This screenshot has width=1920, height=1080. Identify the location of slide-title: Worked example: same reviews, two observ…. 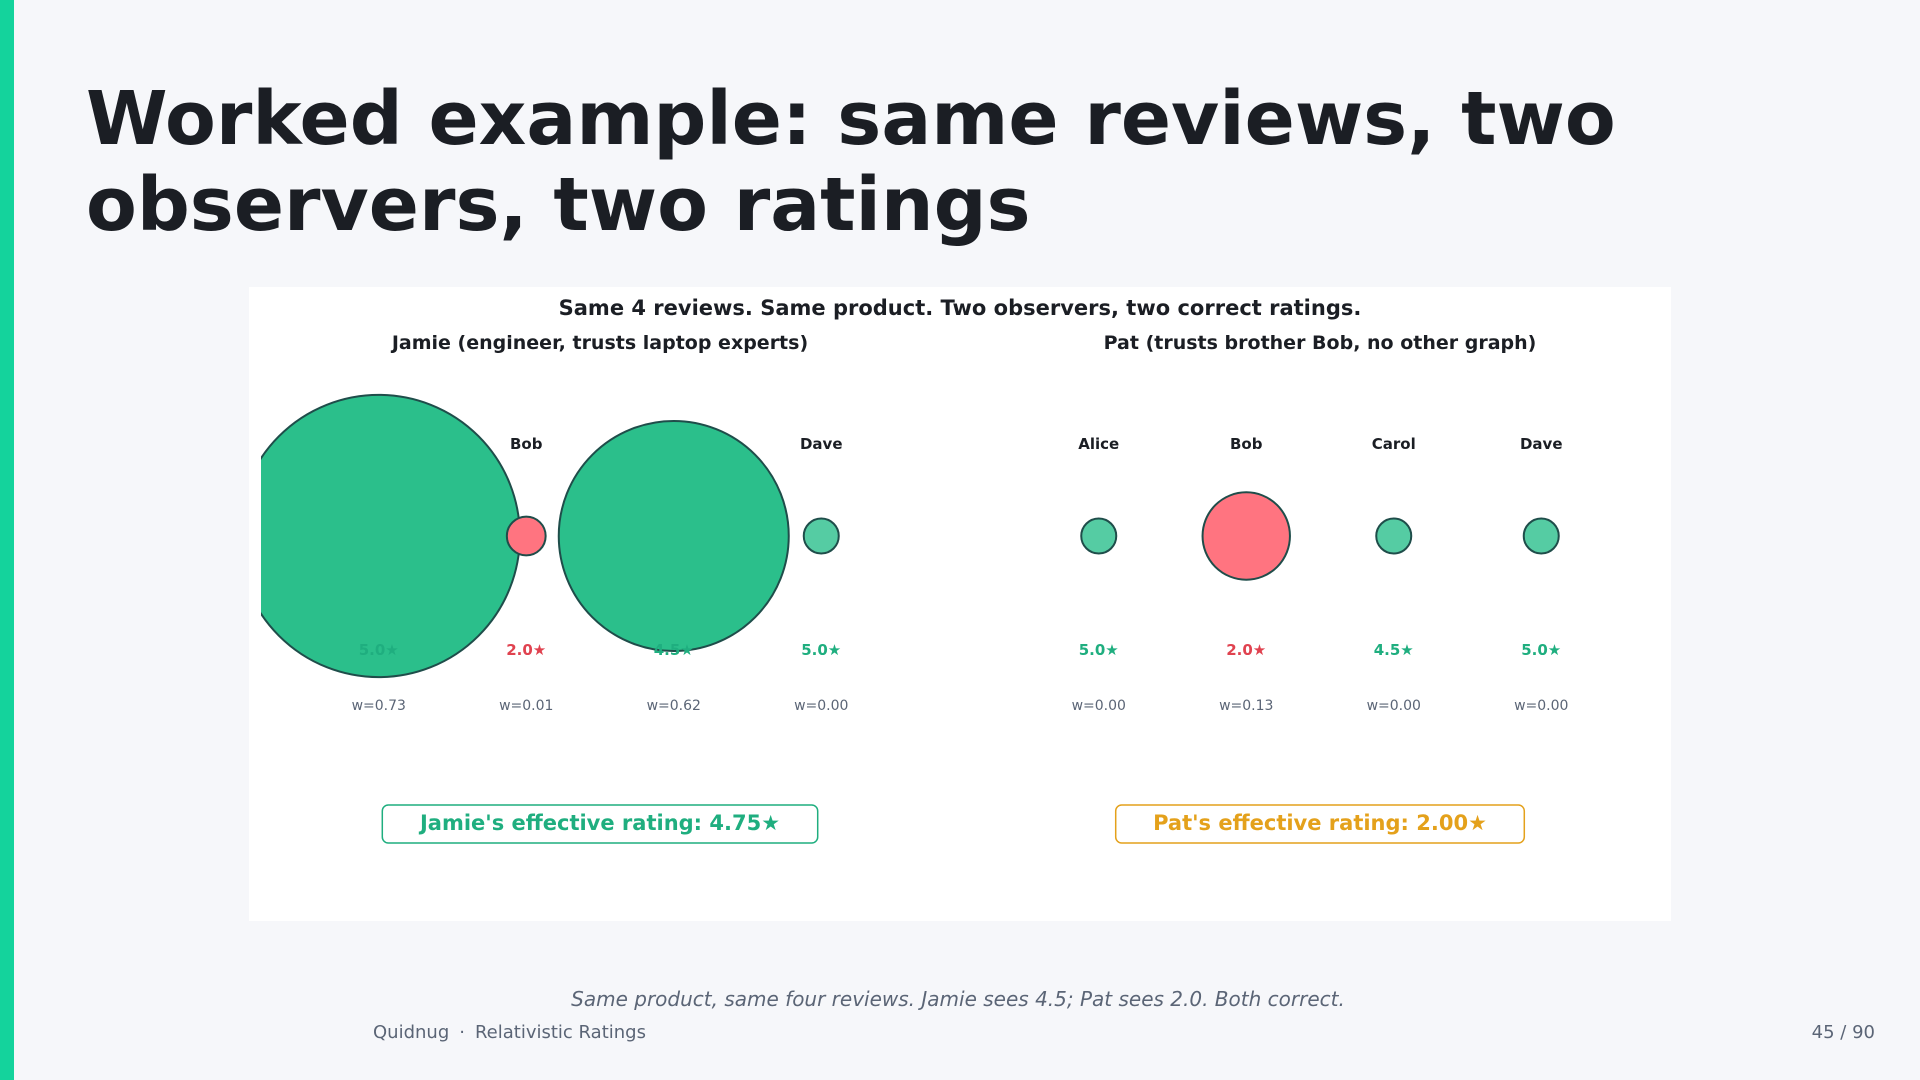
(851, 162).